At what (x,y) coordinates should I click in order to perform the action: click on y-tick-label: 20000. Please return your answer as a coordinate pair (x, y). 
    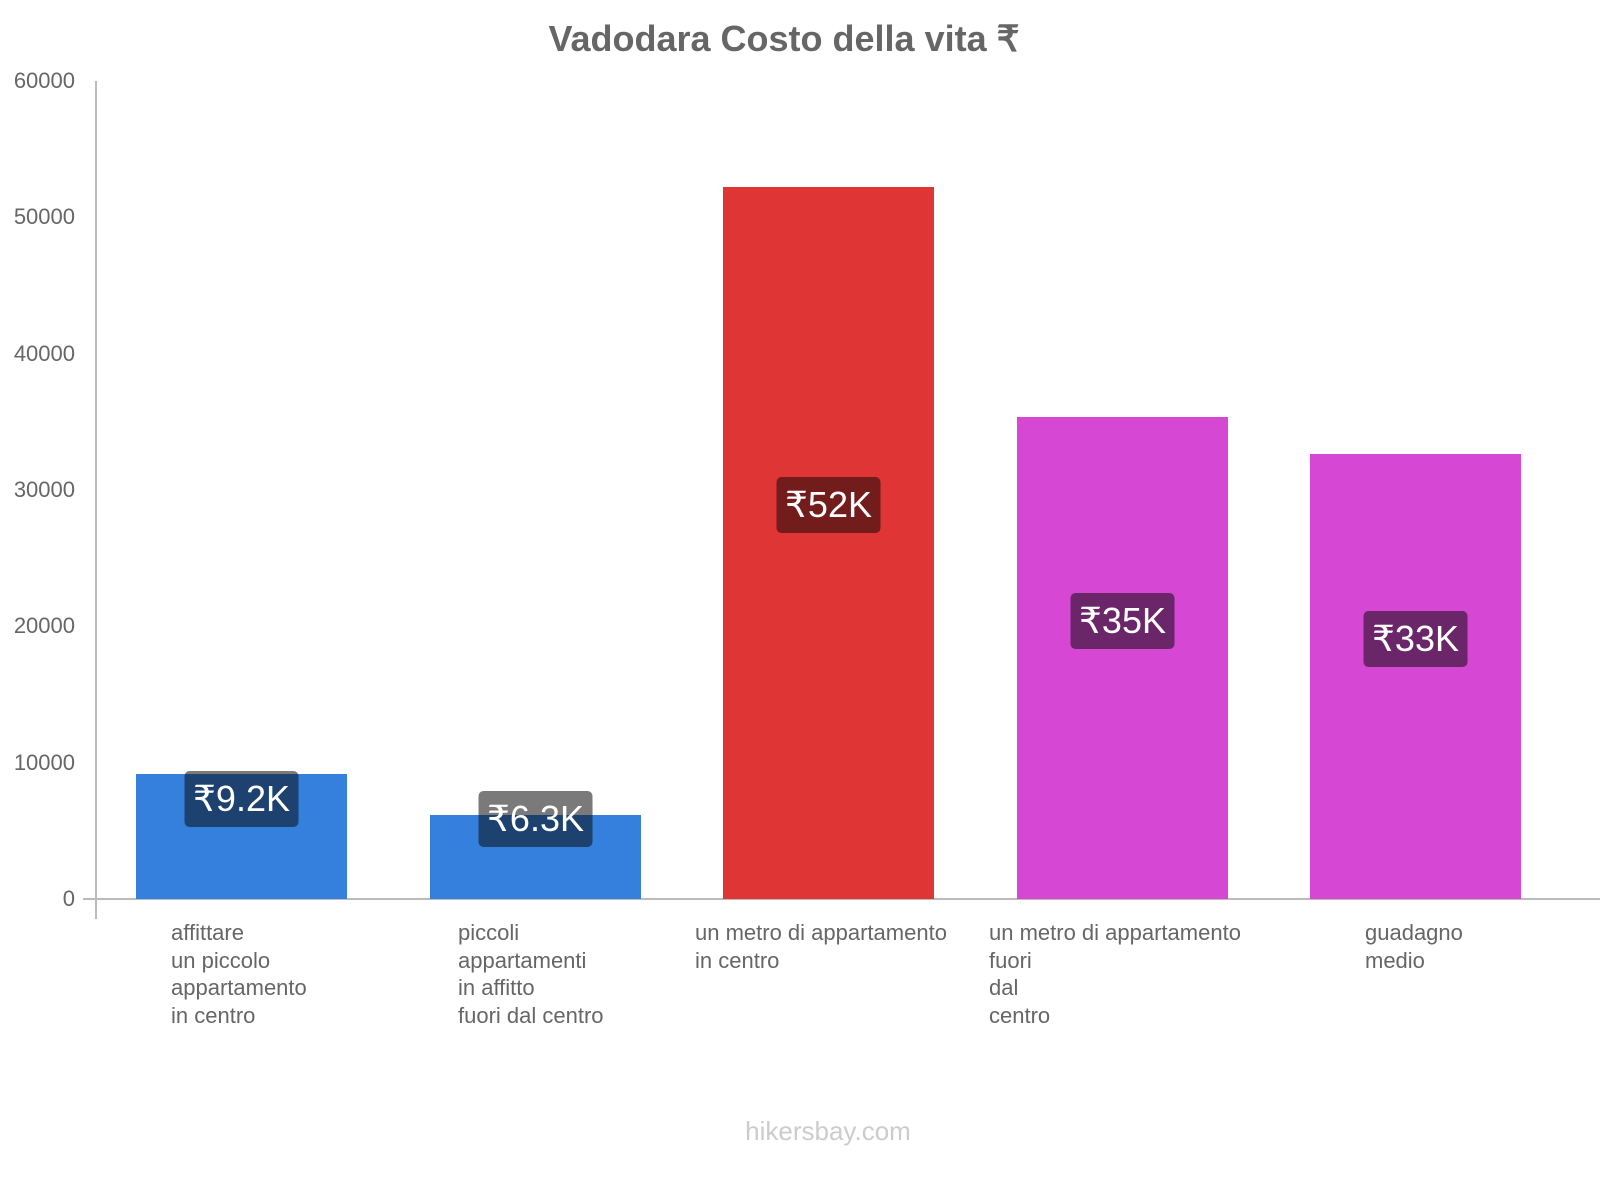
    Looking at the image, I should click on (44, 626).